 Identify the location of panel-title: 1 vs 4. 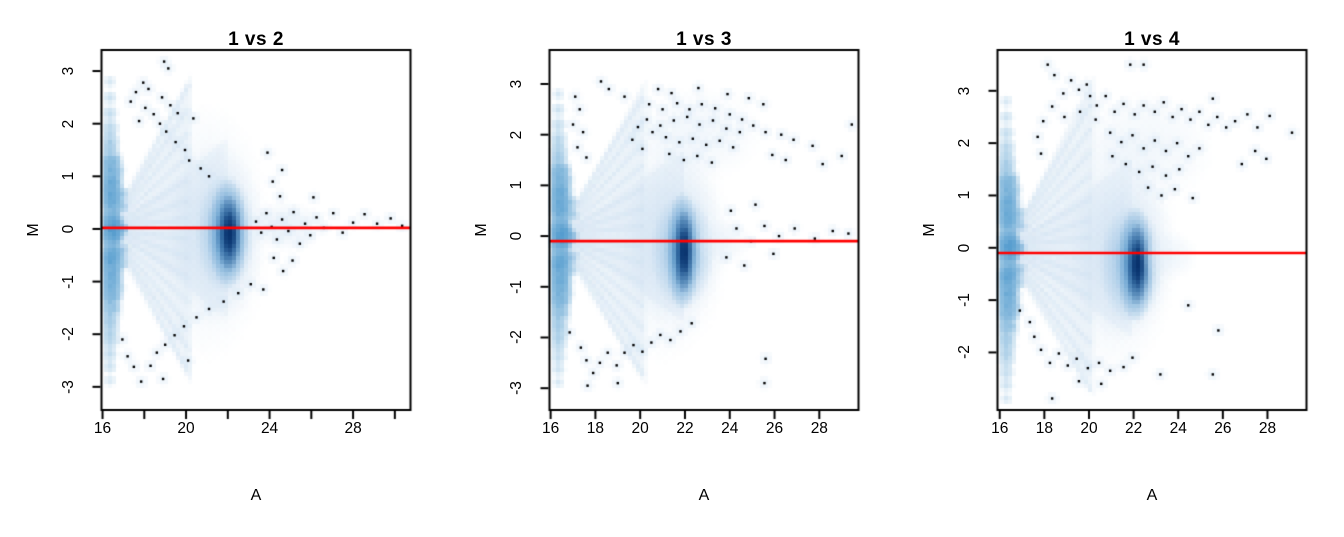
(1152, 39).